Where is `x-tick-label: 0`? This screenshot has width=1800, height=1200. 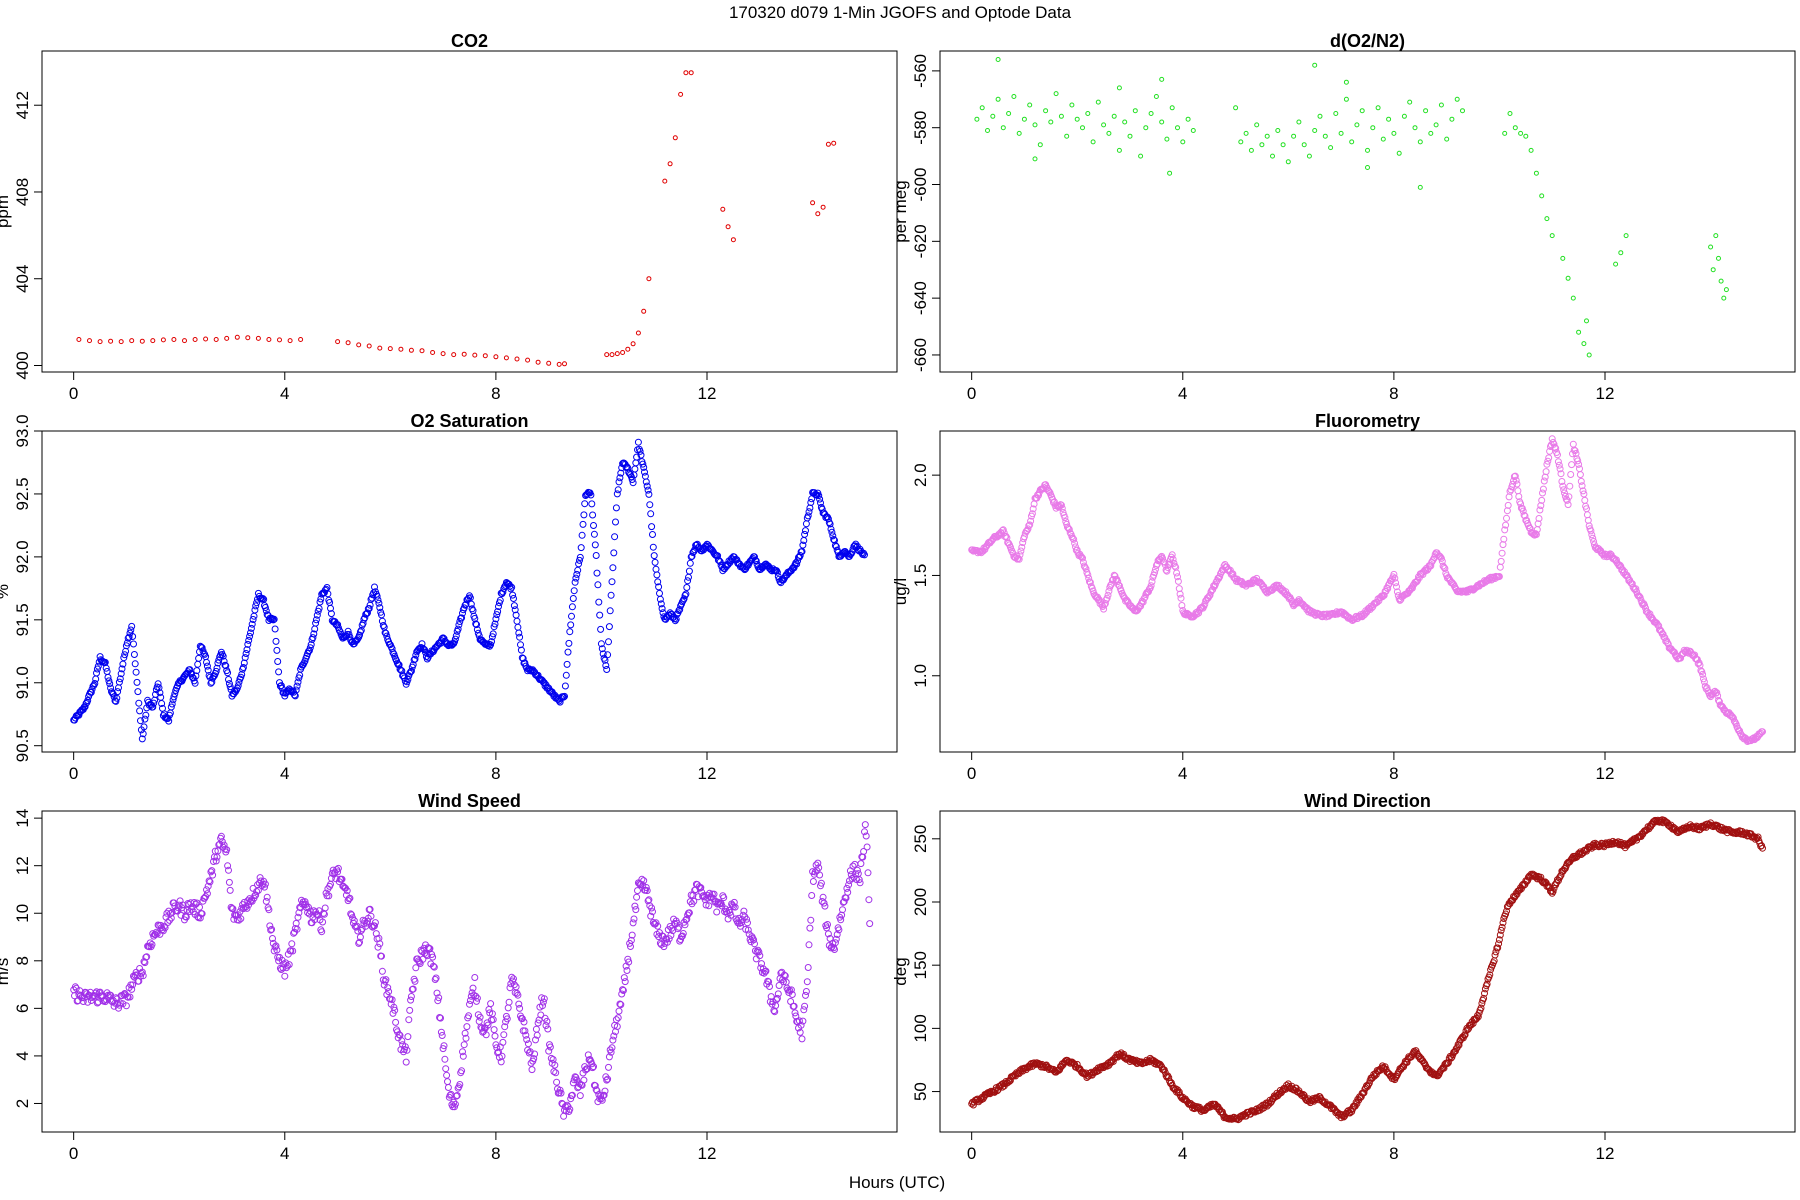 x-tick-label: 0 is located at coordinates (971, 773).